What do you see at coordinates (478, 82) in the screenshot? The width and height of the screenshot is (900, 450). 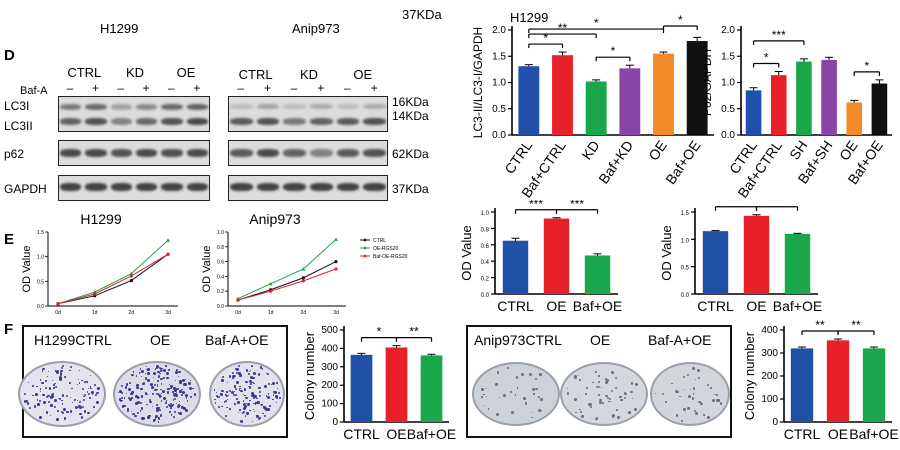 I see `y-axis-label: LC3-II/LC3-I/GAPDH` at bounding box center [478, 82].